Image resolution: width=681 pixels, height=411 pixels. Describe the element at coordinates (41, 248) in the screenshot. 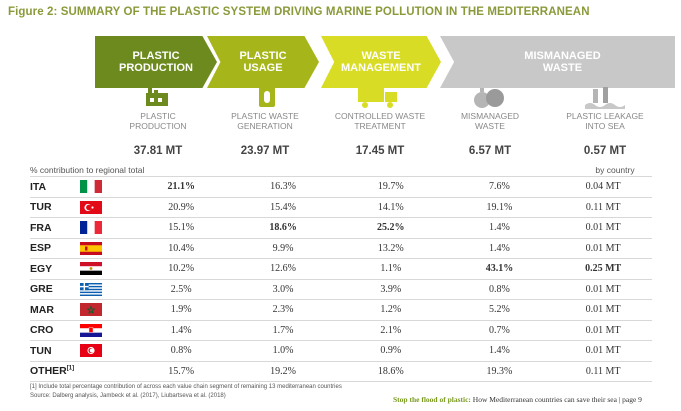

I see `country-code-text: ESP` at that location.